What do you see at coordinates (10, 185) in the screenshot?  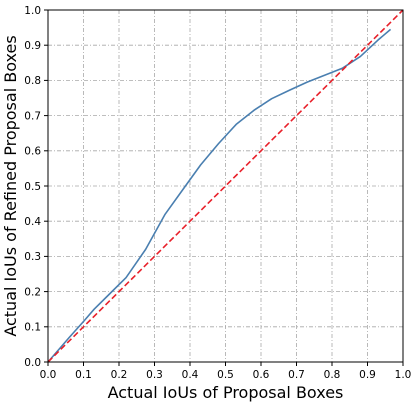 I see `y-axis-title: Actual IoUs of Refined Proposal Boxes` at bounding box center [10, 185].